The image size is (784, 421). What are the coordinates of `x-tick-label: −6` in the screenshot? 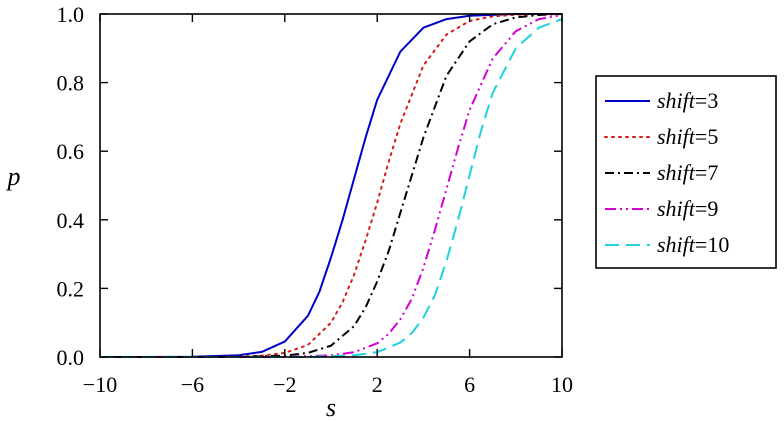 It's located at (192, 384).